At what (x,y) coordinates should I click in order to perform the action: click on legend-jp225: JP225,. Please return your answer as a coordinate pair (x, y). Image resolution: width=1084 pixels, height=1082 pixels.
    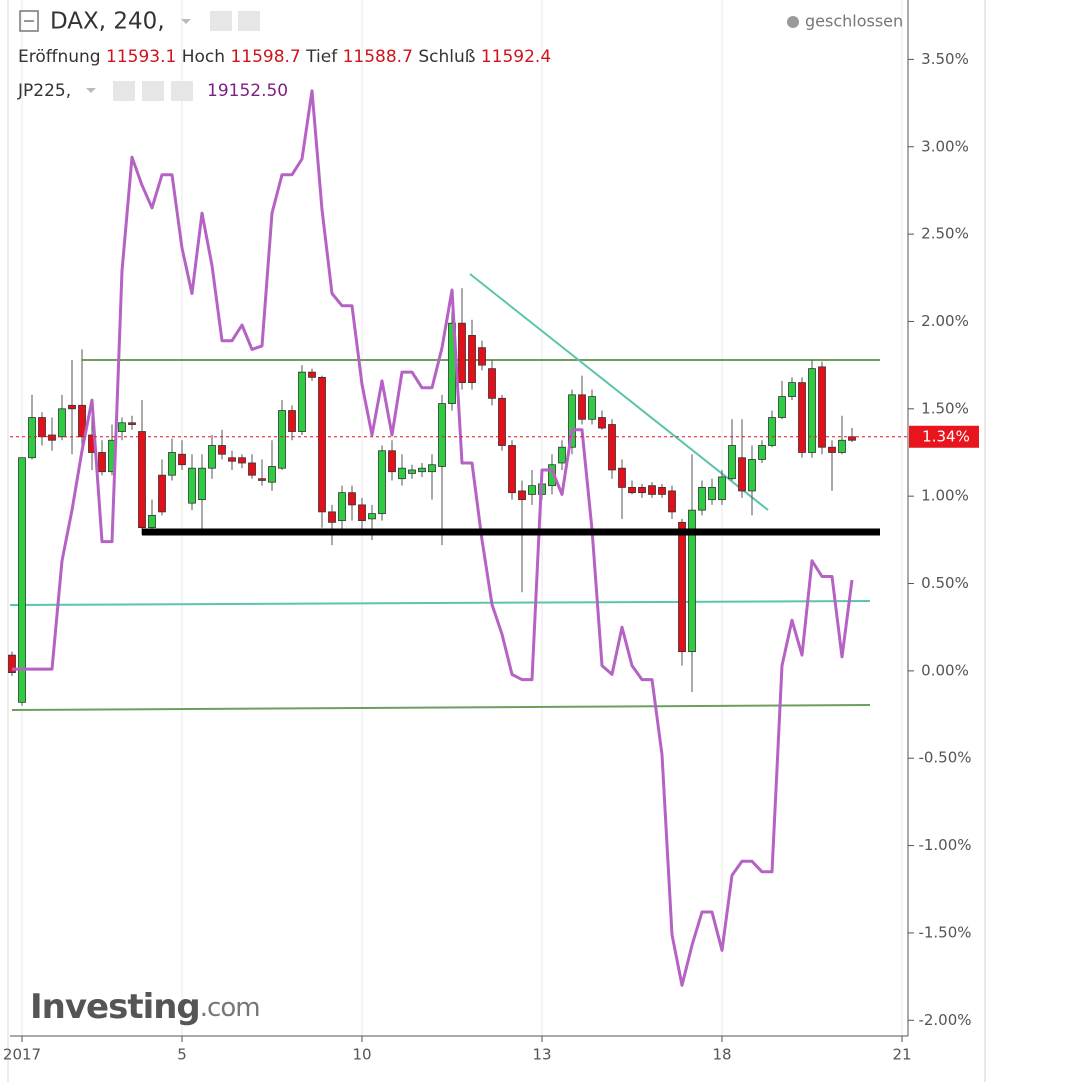
    Looking at the image, I should click on (44, 91).